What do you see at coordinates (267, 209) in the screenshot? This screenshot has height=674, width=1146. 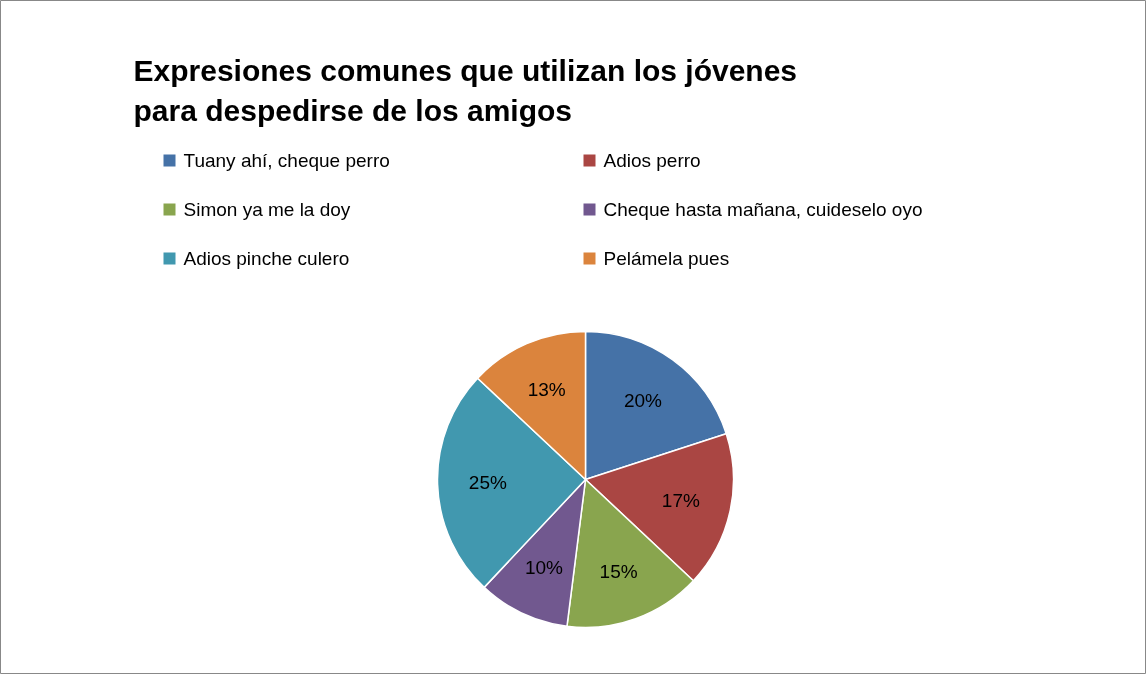 I see `legend-label: Simon ya me la doy` at bounding box center [267, 209].